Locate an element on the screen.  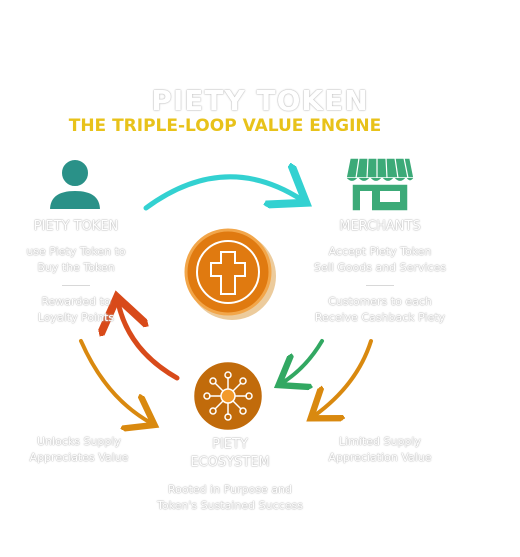
right-side-note-line: Appreciation Value is located at coordinates (380, 457).